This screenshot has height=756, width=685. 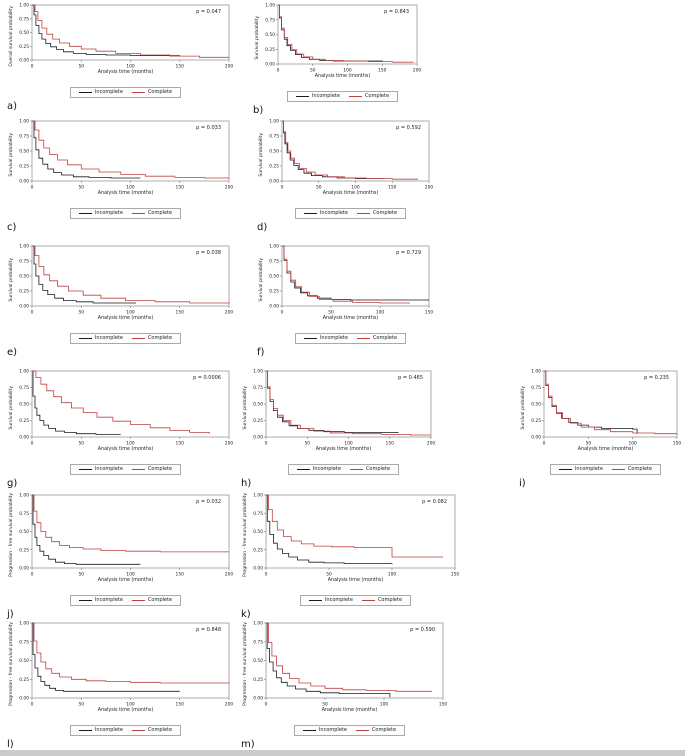 I want to click on p-value-label: p = 0.082, so click(x=434, y=502).